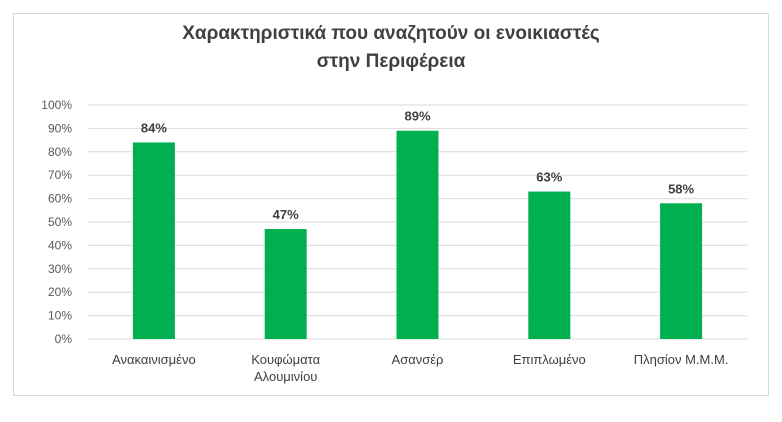  I want to click on y-tick-label: 0%, so click(64, 339).